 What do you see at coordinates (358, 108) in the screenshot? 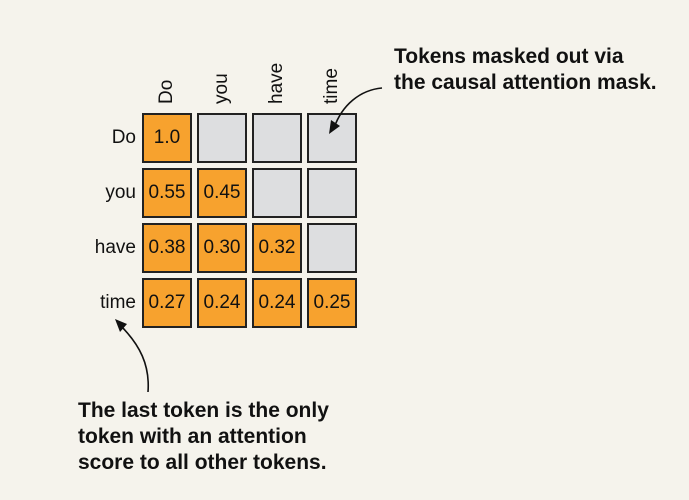
I see `mask-arrow-line` at bounding box center [358, 108].